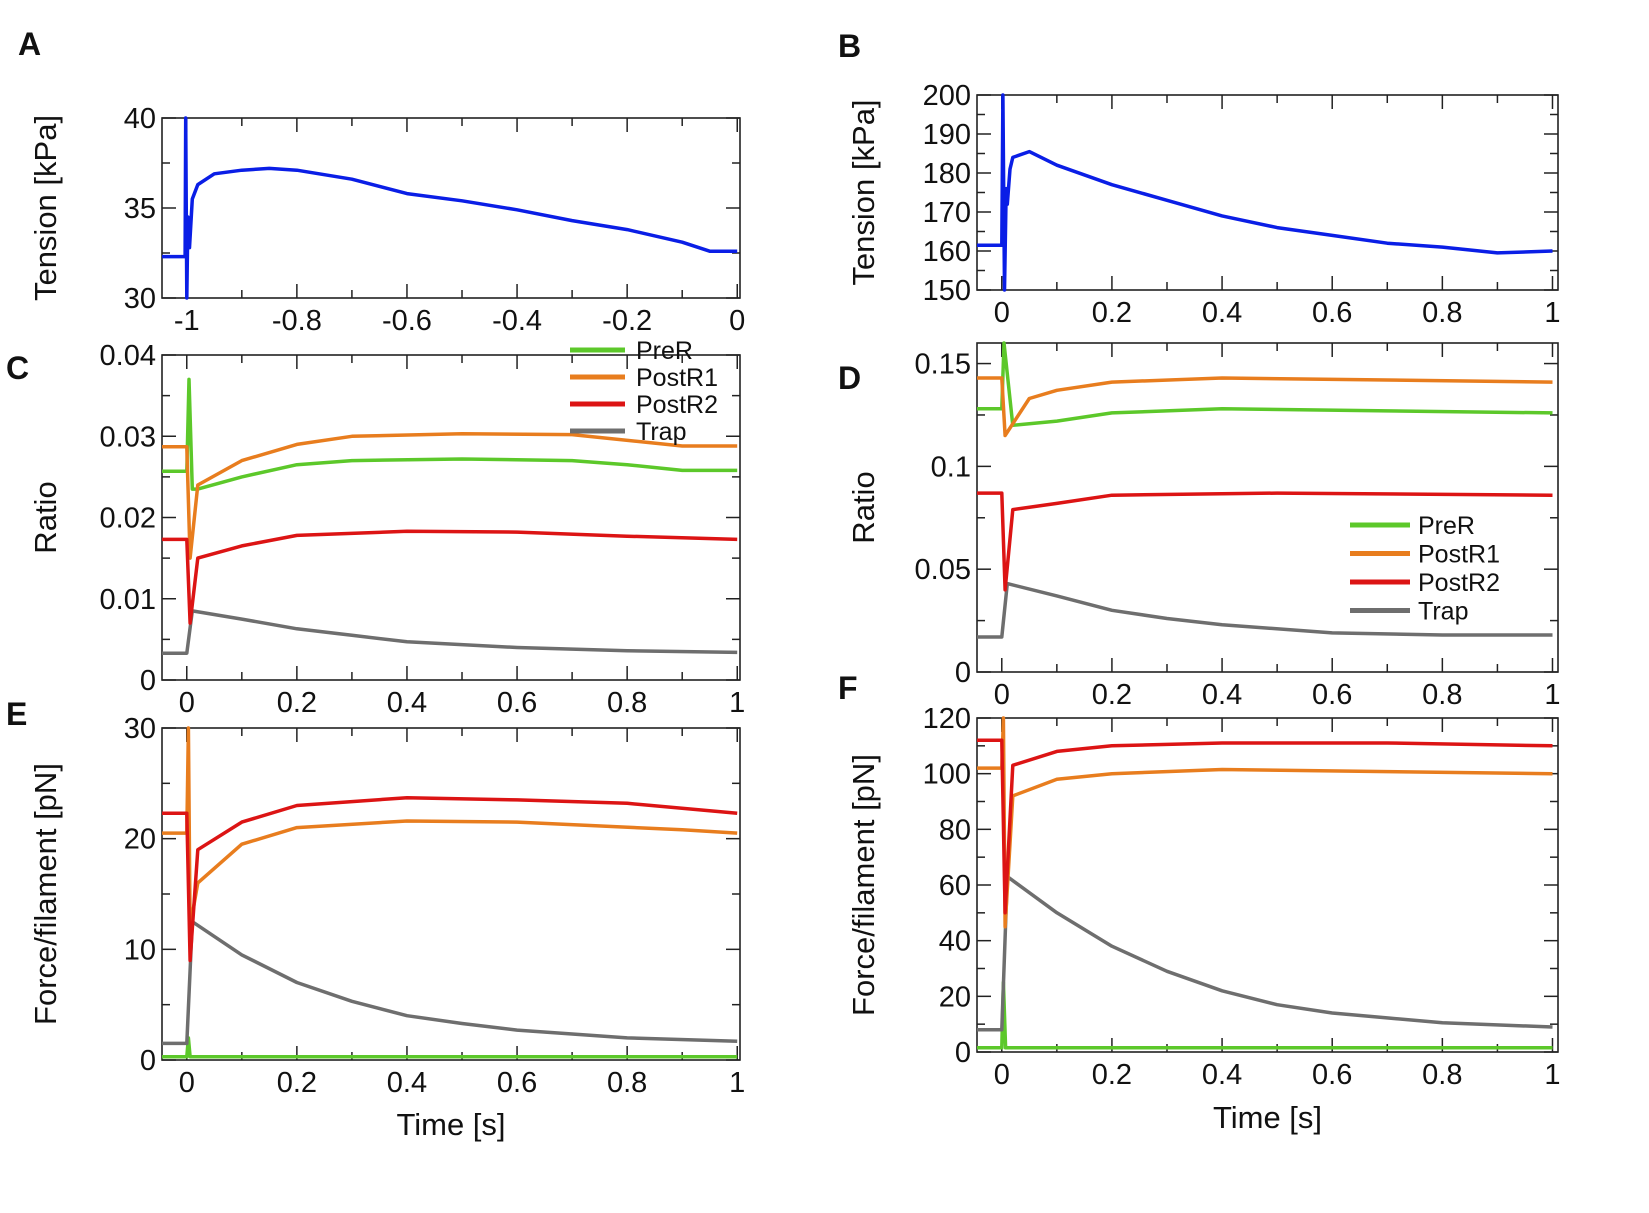 This screenshot has height=1213, width=1649. I want to click on y-tick-label: 160, so click(947, 252).